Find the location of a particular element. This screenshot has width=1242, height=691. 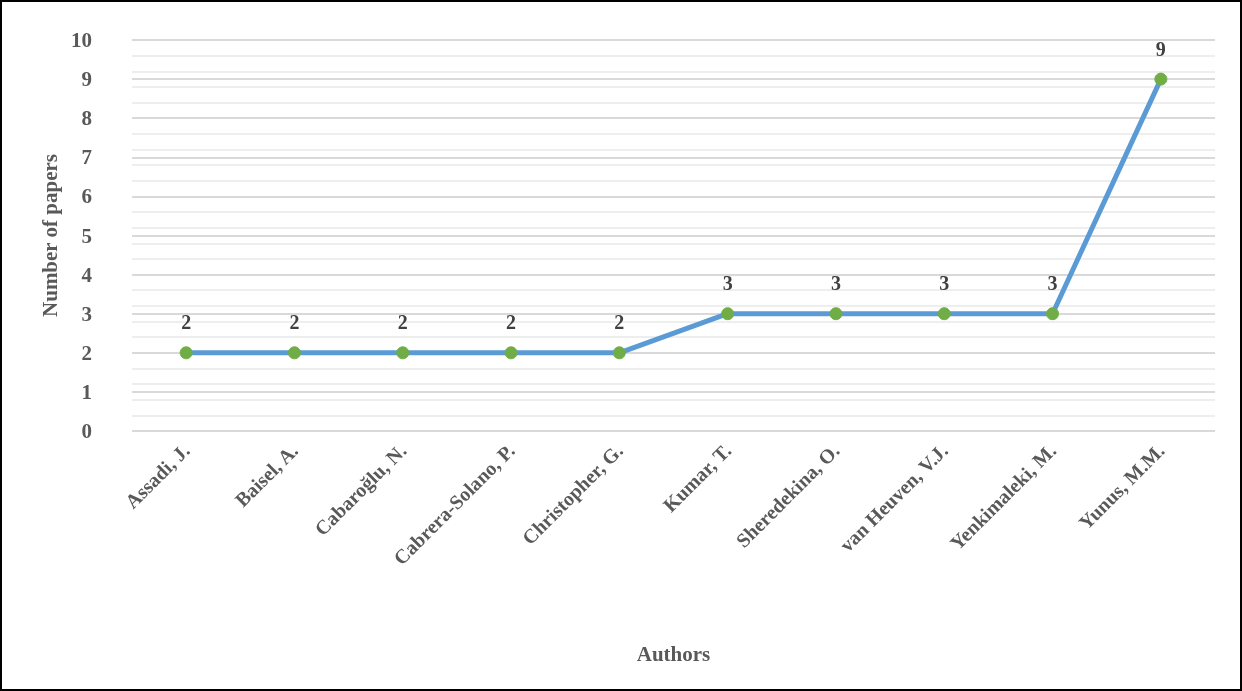

y-tick-label: 0 is located at coordinates (86, 431).